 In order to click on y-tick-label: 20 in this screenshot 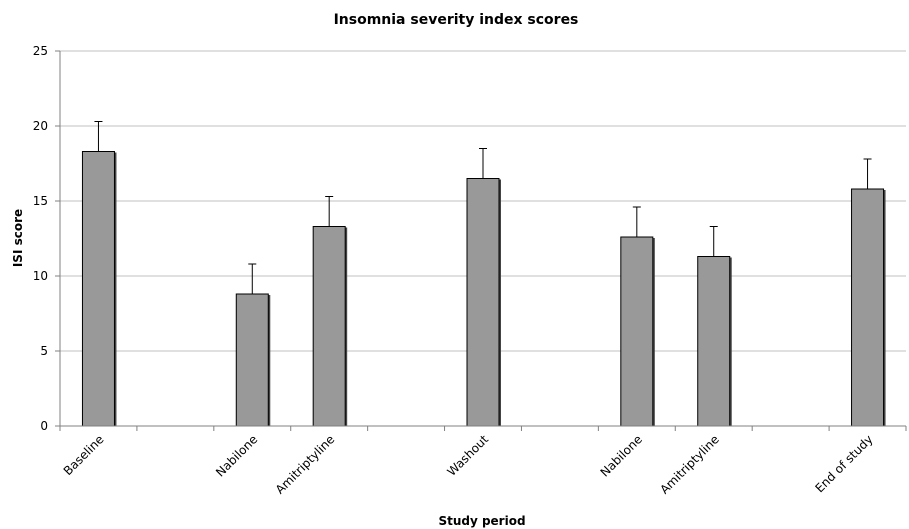, I will do `click(40, 126)`.